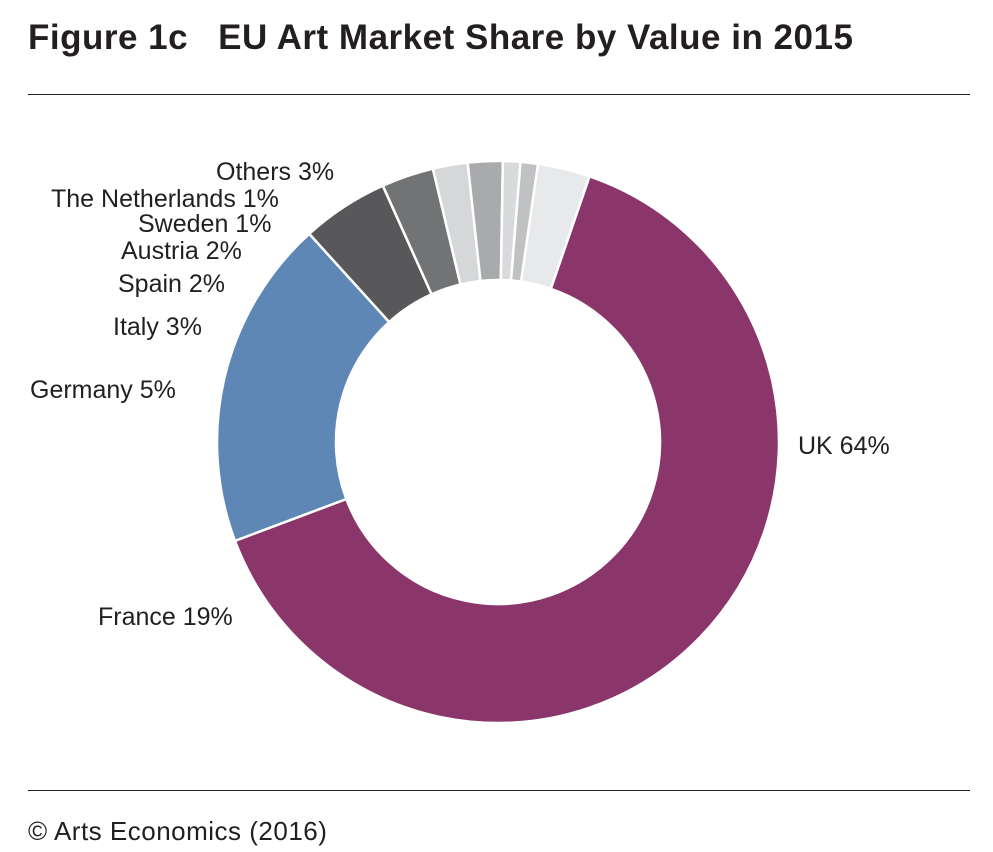  I want to click on label-spain: Spain 2%, so click(171, 284).